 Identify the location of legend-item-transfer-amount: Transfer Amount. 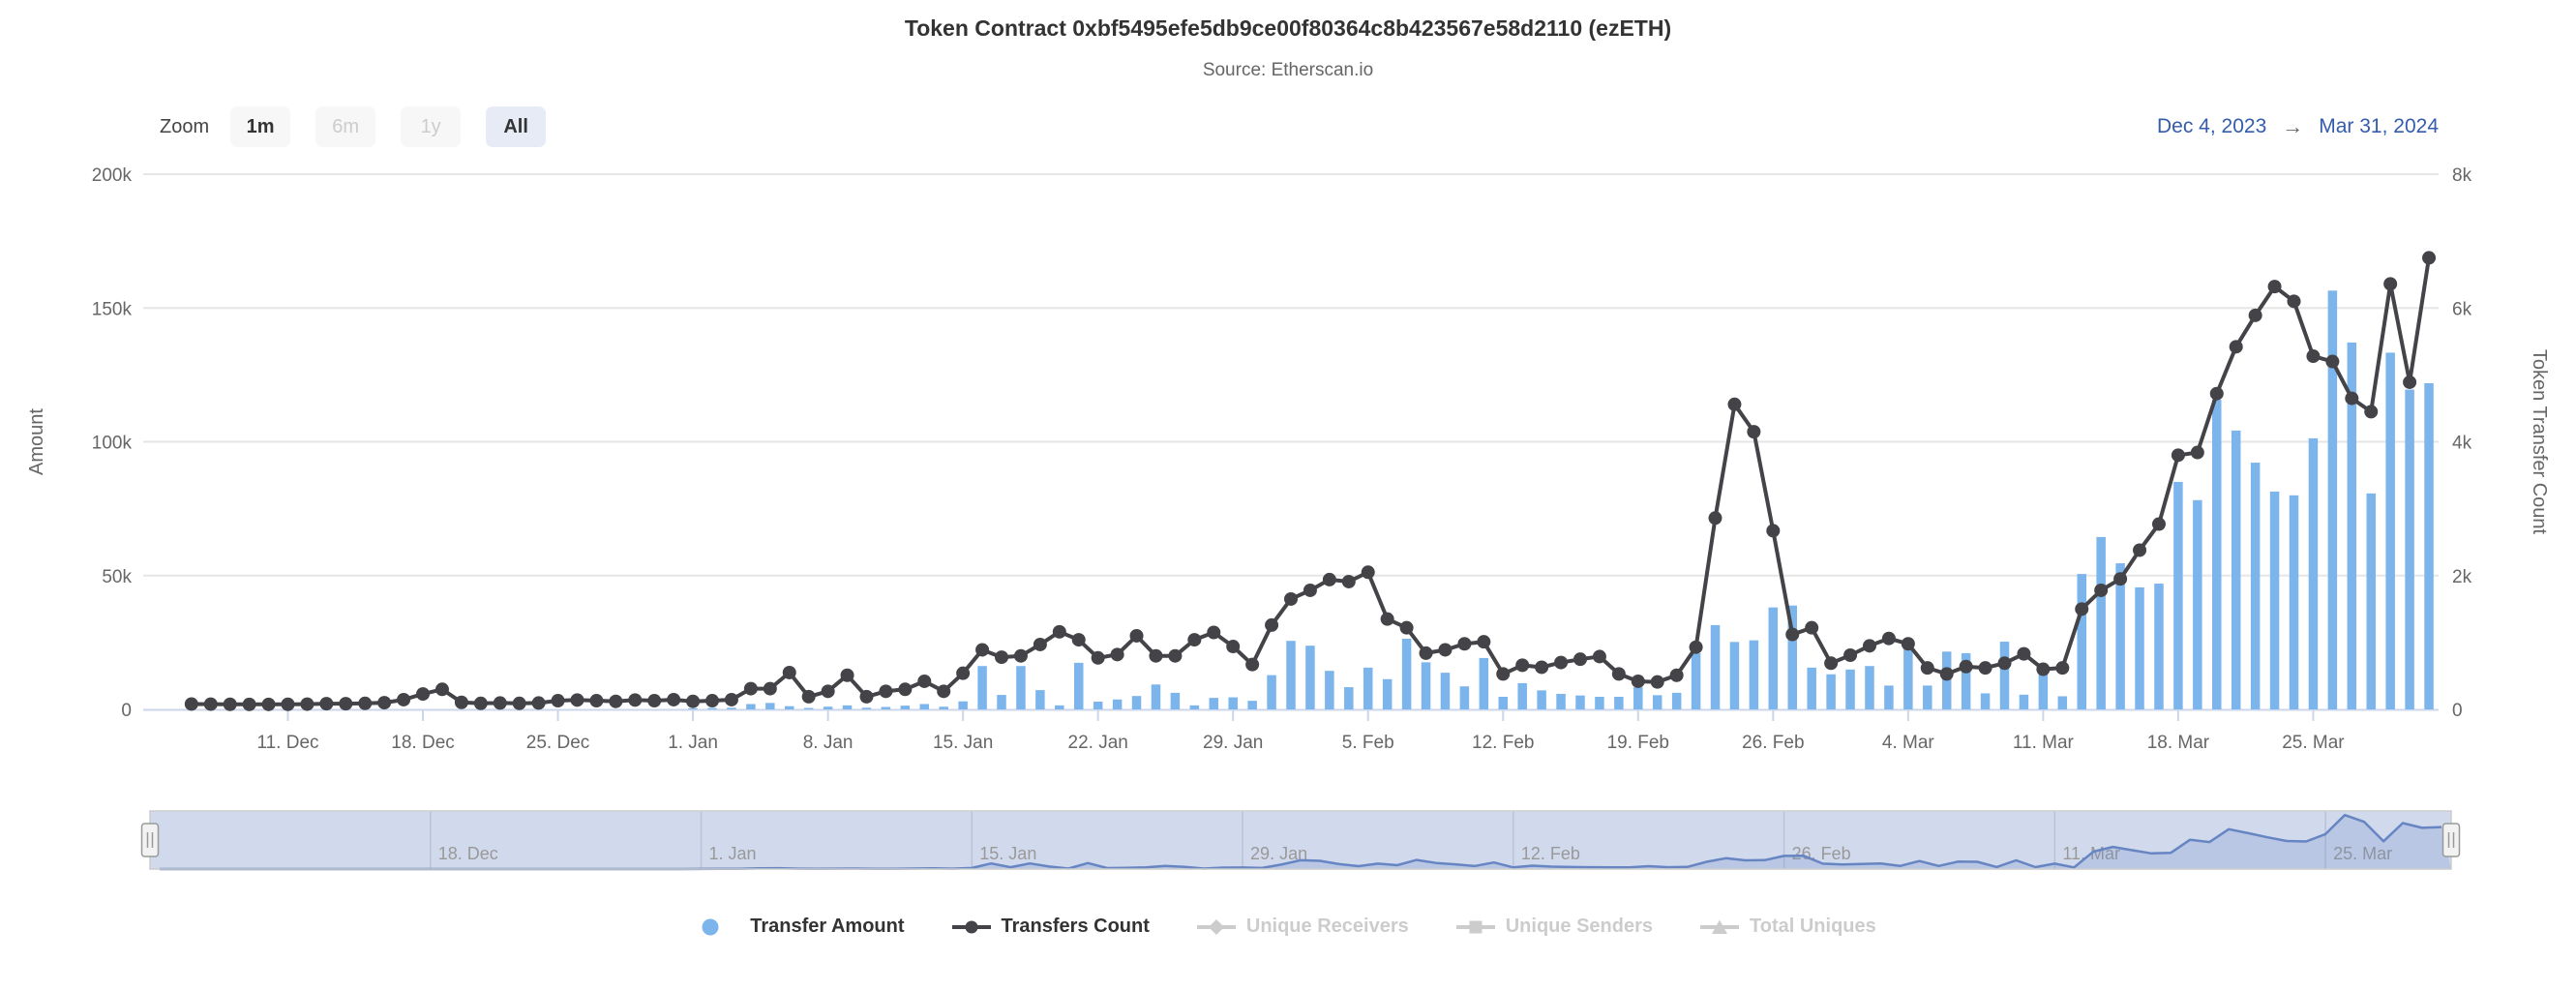
(802, 927).